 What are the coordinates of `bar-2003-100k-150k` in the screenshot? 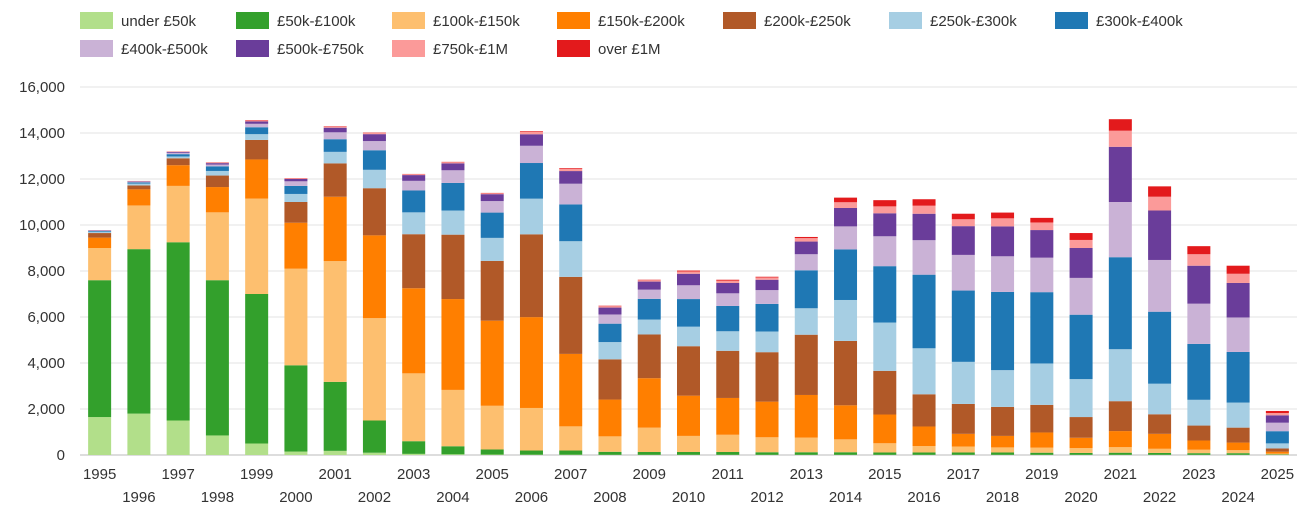 It's located at (414, 407).